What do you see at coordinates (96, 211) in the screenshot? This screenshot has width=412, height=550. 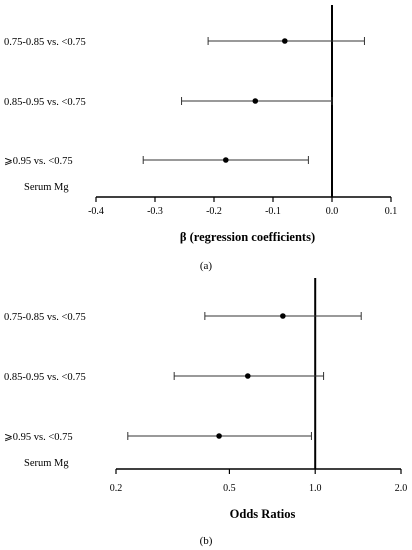 I see `x-tick-label-a: -0.4` at bounding box center [96, 211].